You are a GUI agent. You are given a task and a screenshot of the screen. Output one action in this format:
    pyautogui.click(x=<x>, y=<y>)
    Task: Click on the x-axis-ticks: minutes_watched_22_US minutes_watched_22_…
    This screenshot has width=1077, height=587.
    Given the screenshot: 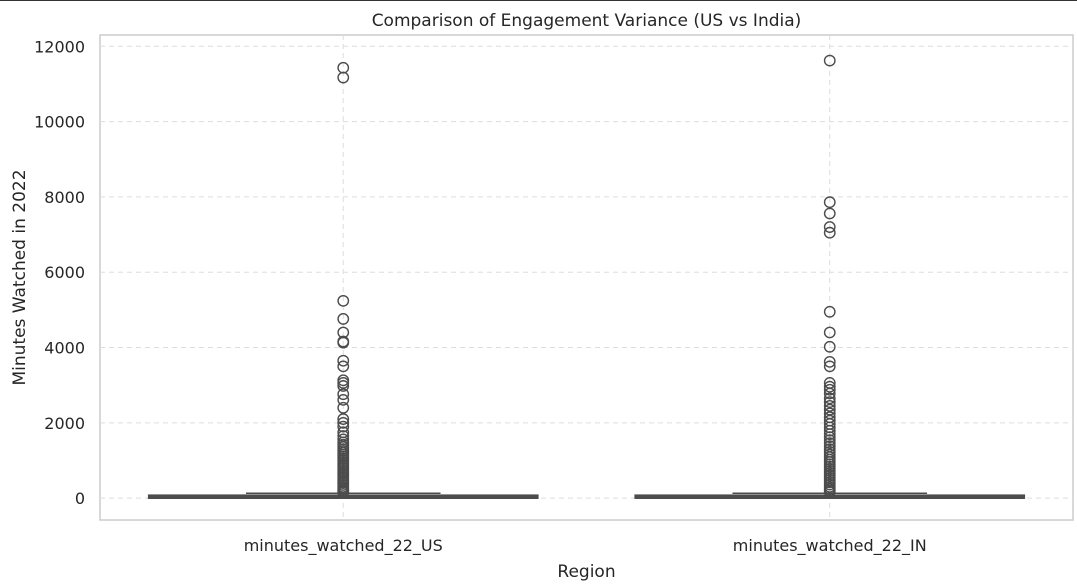 What is the action you would take?
    pyautogui.click(x=585, y=546)
    